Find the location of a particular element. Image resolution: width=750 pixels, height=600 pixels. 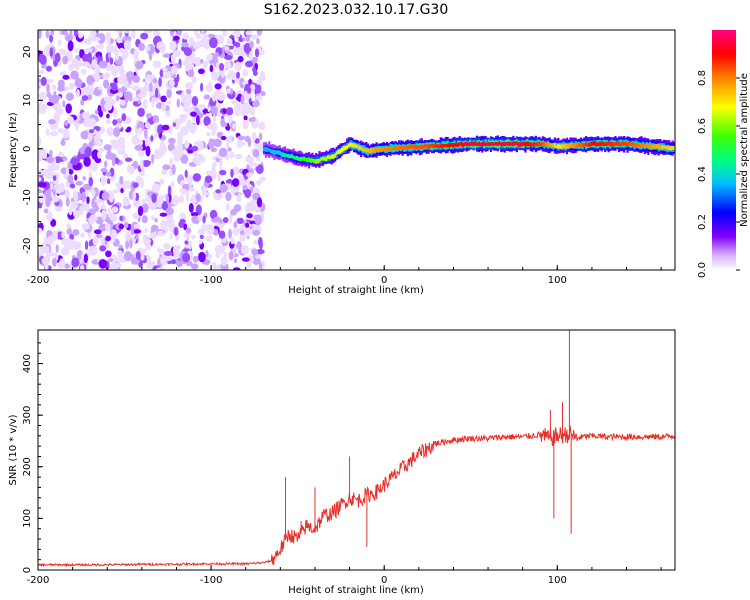

y-tick-label: 20 is located at coordinates (27, 51).